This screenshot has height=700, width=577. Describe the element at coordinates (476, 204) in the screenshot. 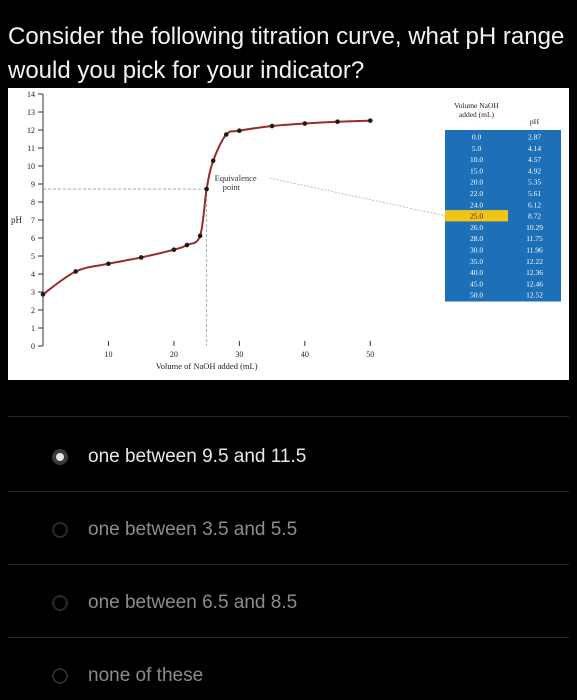

I see `table-volume-cell: 24.0` at that location.